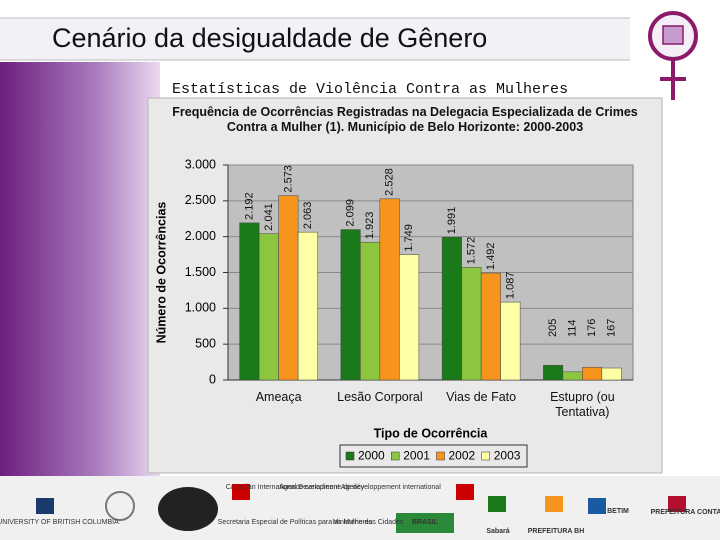  I want to click on logo-text: BETIM, so click(618, 511).